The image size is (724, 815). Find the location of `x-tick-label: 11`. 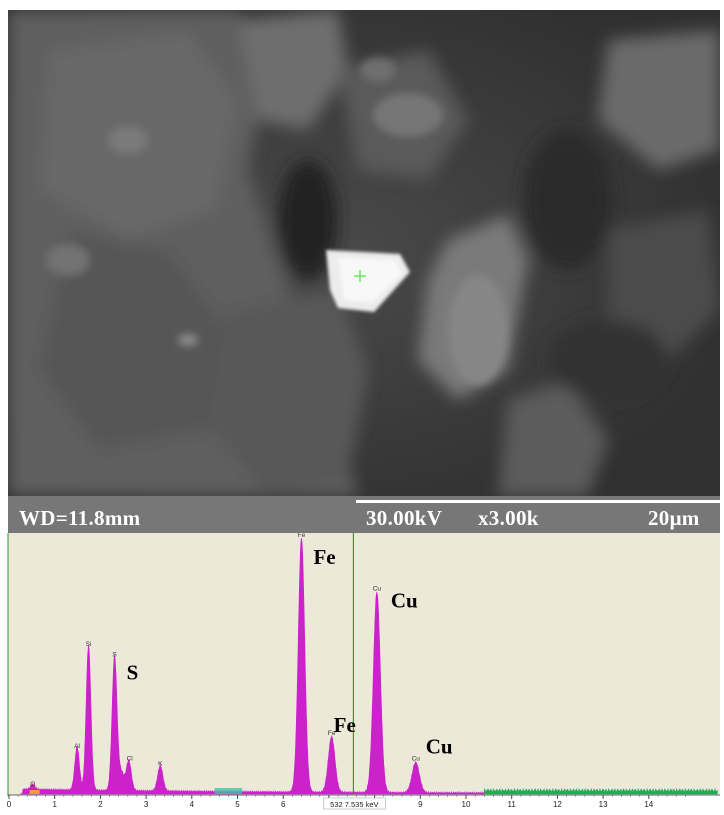

x-tick-label: 11 is located at coordinates (512, 804).